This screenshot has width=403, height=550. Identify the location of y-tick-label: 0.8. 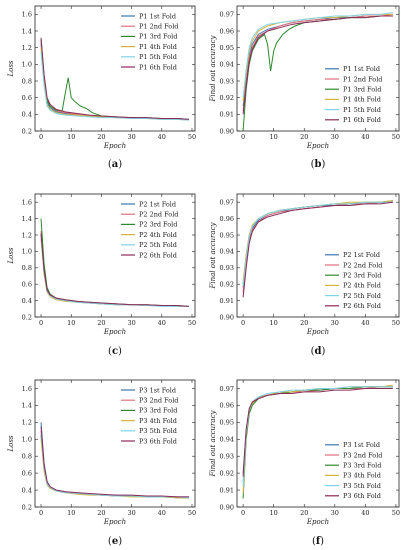
(27, 81).